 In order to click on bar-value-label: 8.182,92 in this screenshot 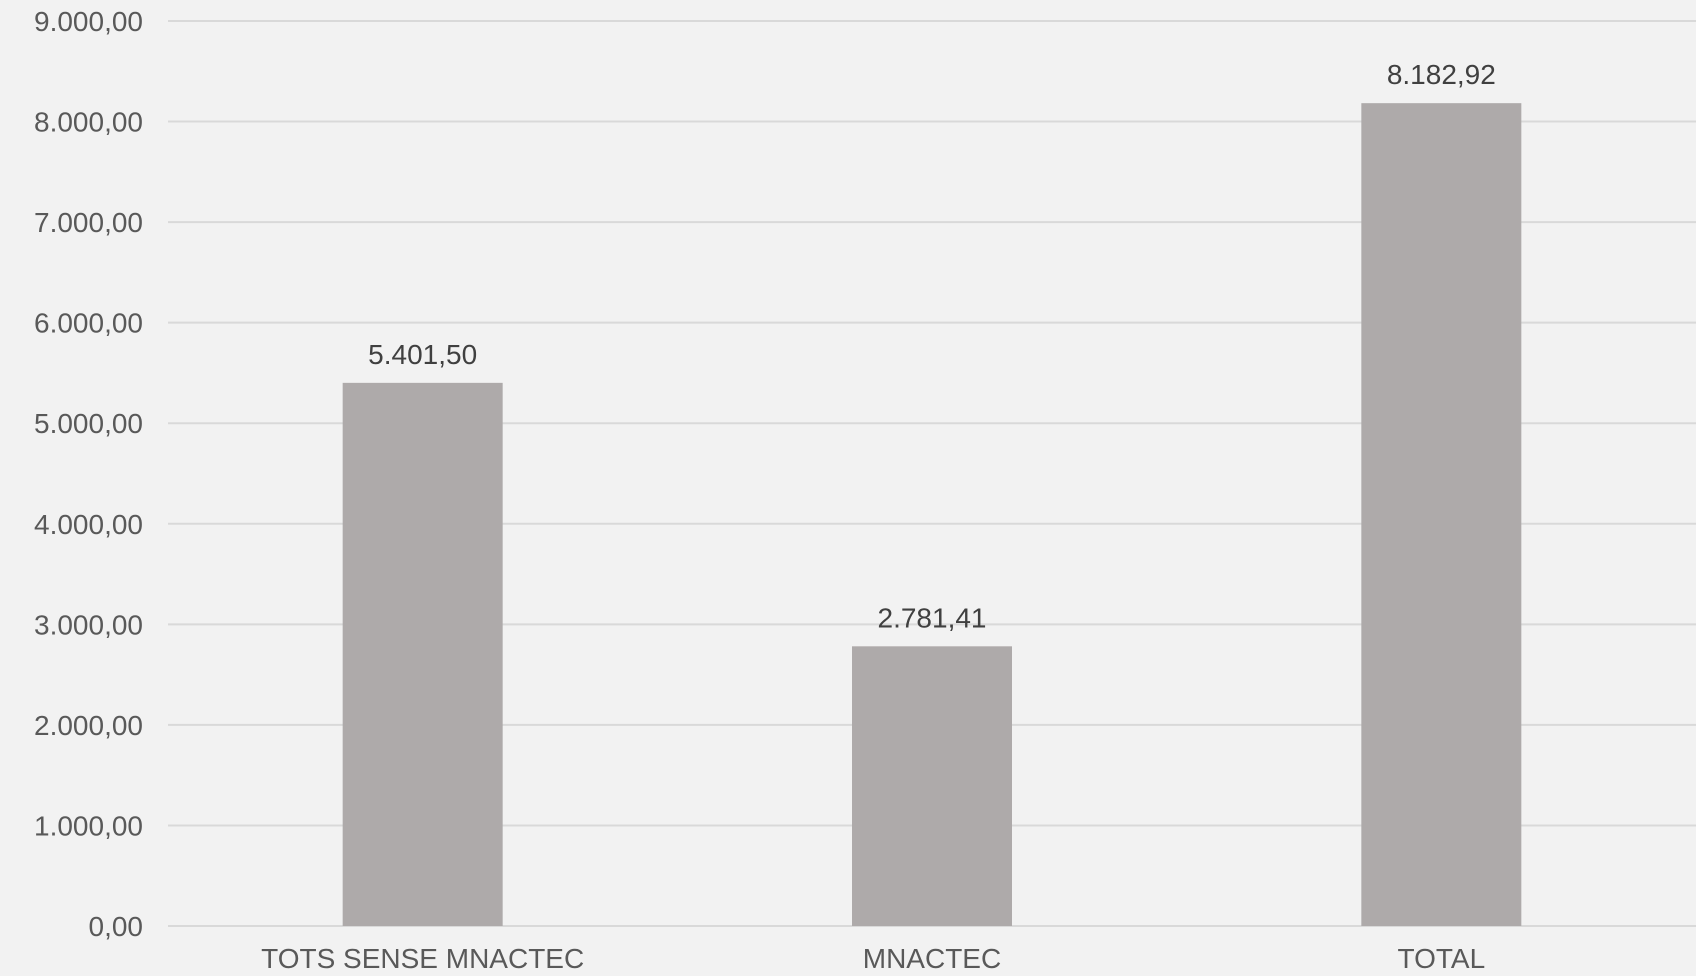, I will do `click(1441, 74)`.